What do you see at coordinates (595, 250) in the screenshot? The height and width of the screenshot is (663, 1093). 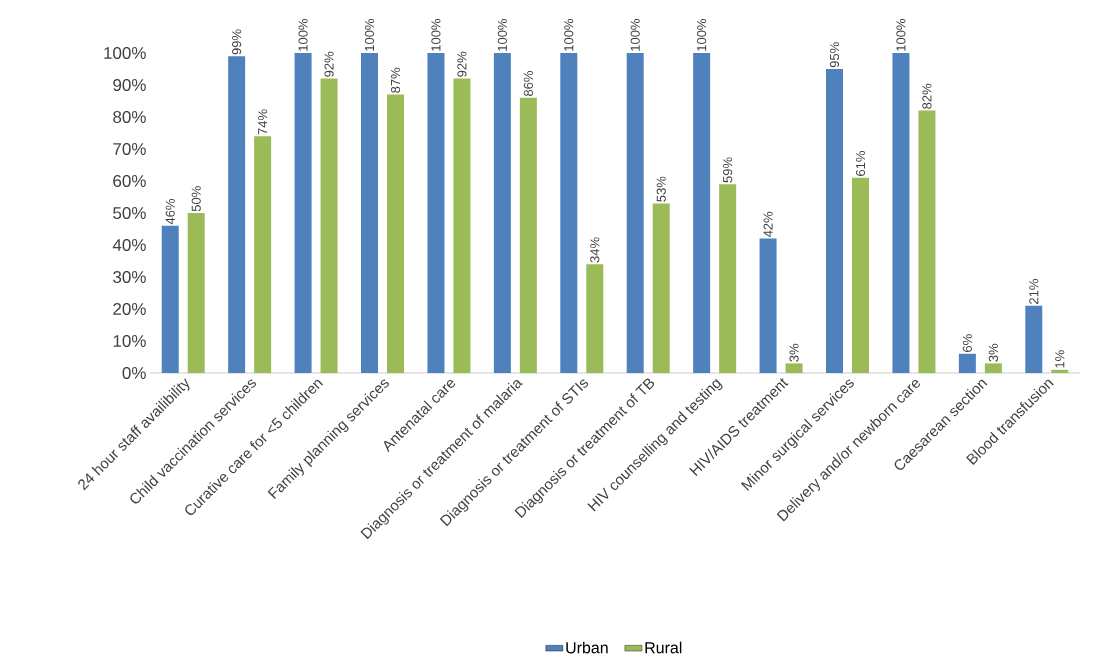 I see `data-label: 34%` at bounding box center [595, 250].